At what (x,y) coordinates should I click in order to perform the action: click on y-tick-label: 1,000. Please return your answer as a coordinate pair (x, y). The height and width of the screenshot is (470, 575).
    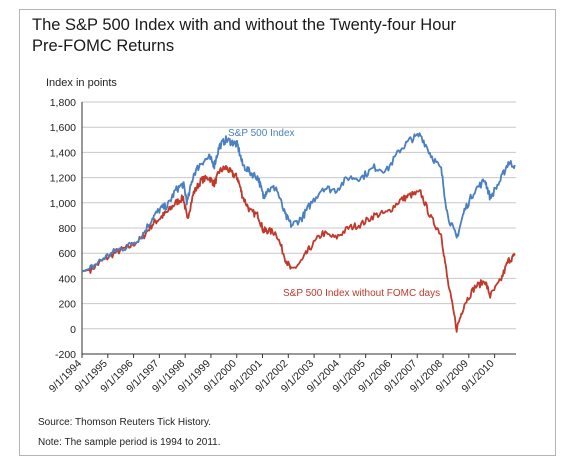
    Looking at the image, I should click on (63, 204).